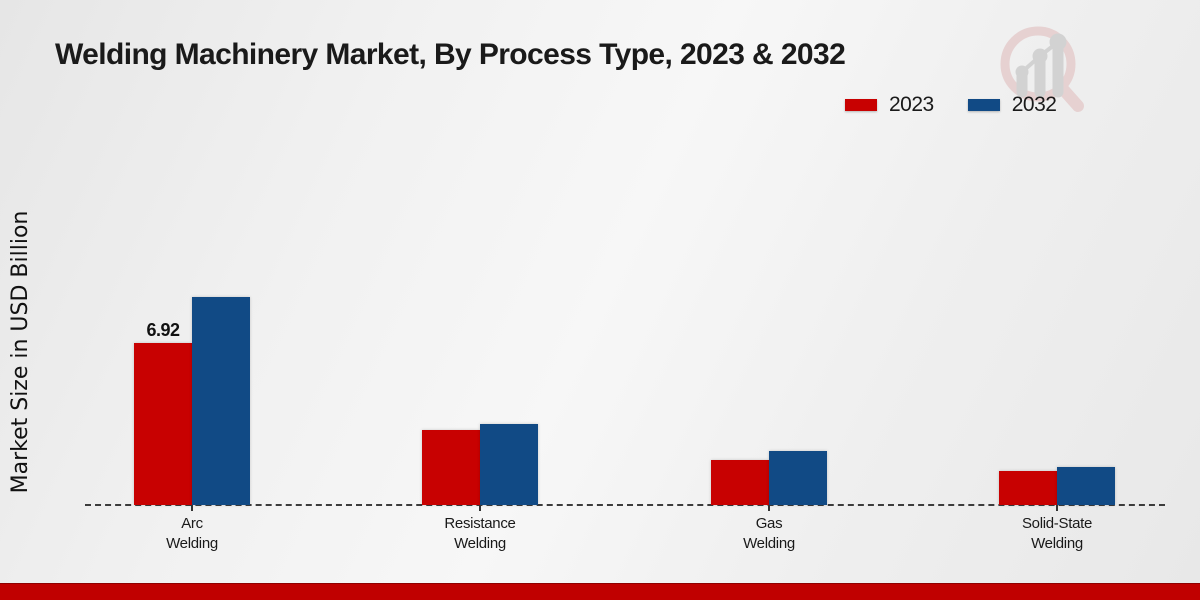  What do you see at coordinates (600, 591) in the screenshot?
I see `footer-accent-bar` at bounding box center [600, 591].